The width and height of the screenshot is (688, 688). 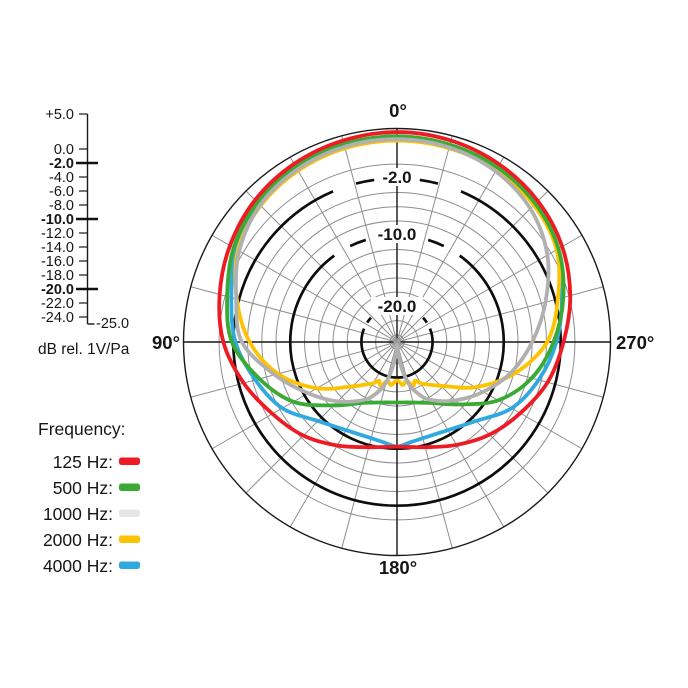 I want to click on legend-item-500hz: 500 Hz:, so click(x=96, y=488).